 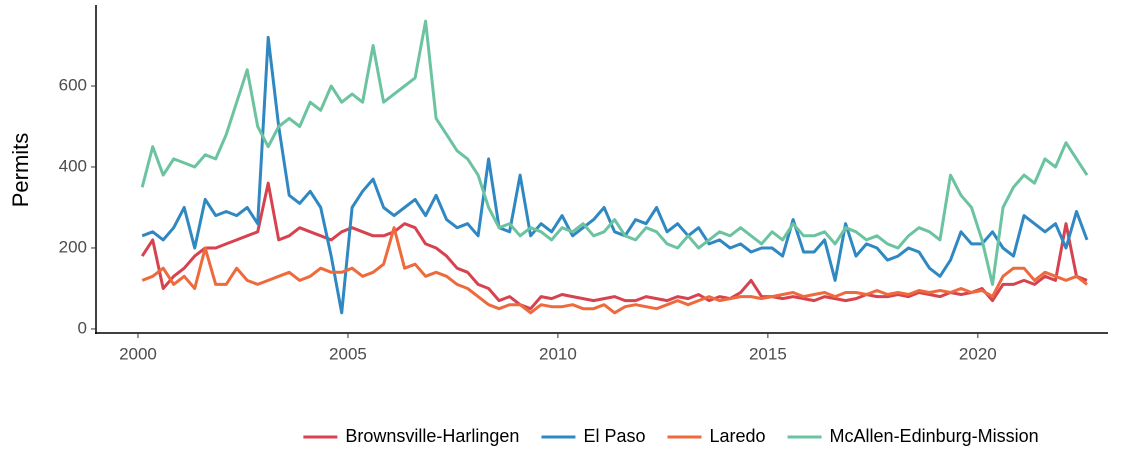 What do you see at coordinates (768, 353) in the screenshot?
I see `x-tick-label: 2015` at bounding box center [768, 353].